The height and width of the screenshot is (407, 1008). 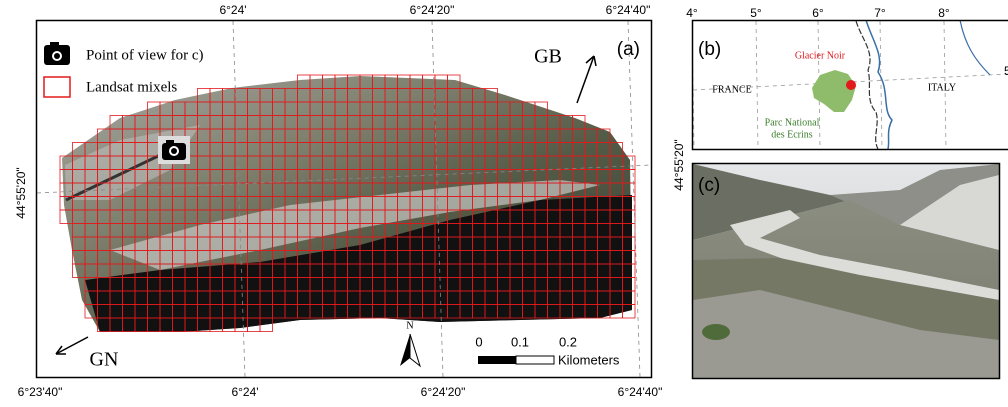 What do you see at coordinates (709, 49) in the screenshot?
I see `panel-label: (b)` at bounding box center [709, 49].